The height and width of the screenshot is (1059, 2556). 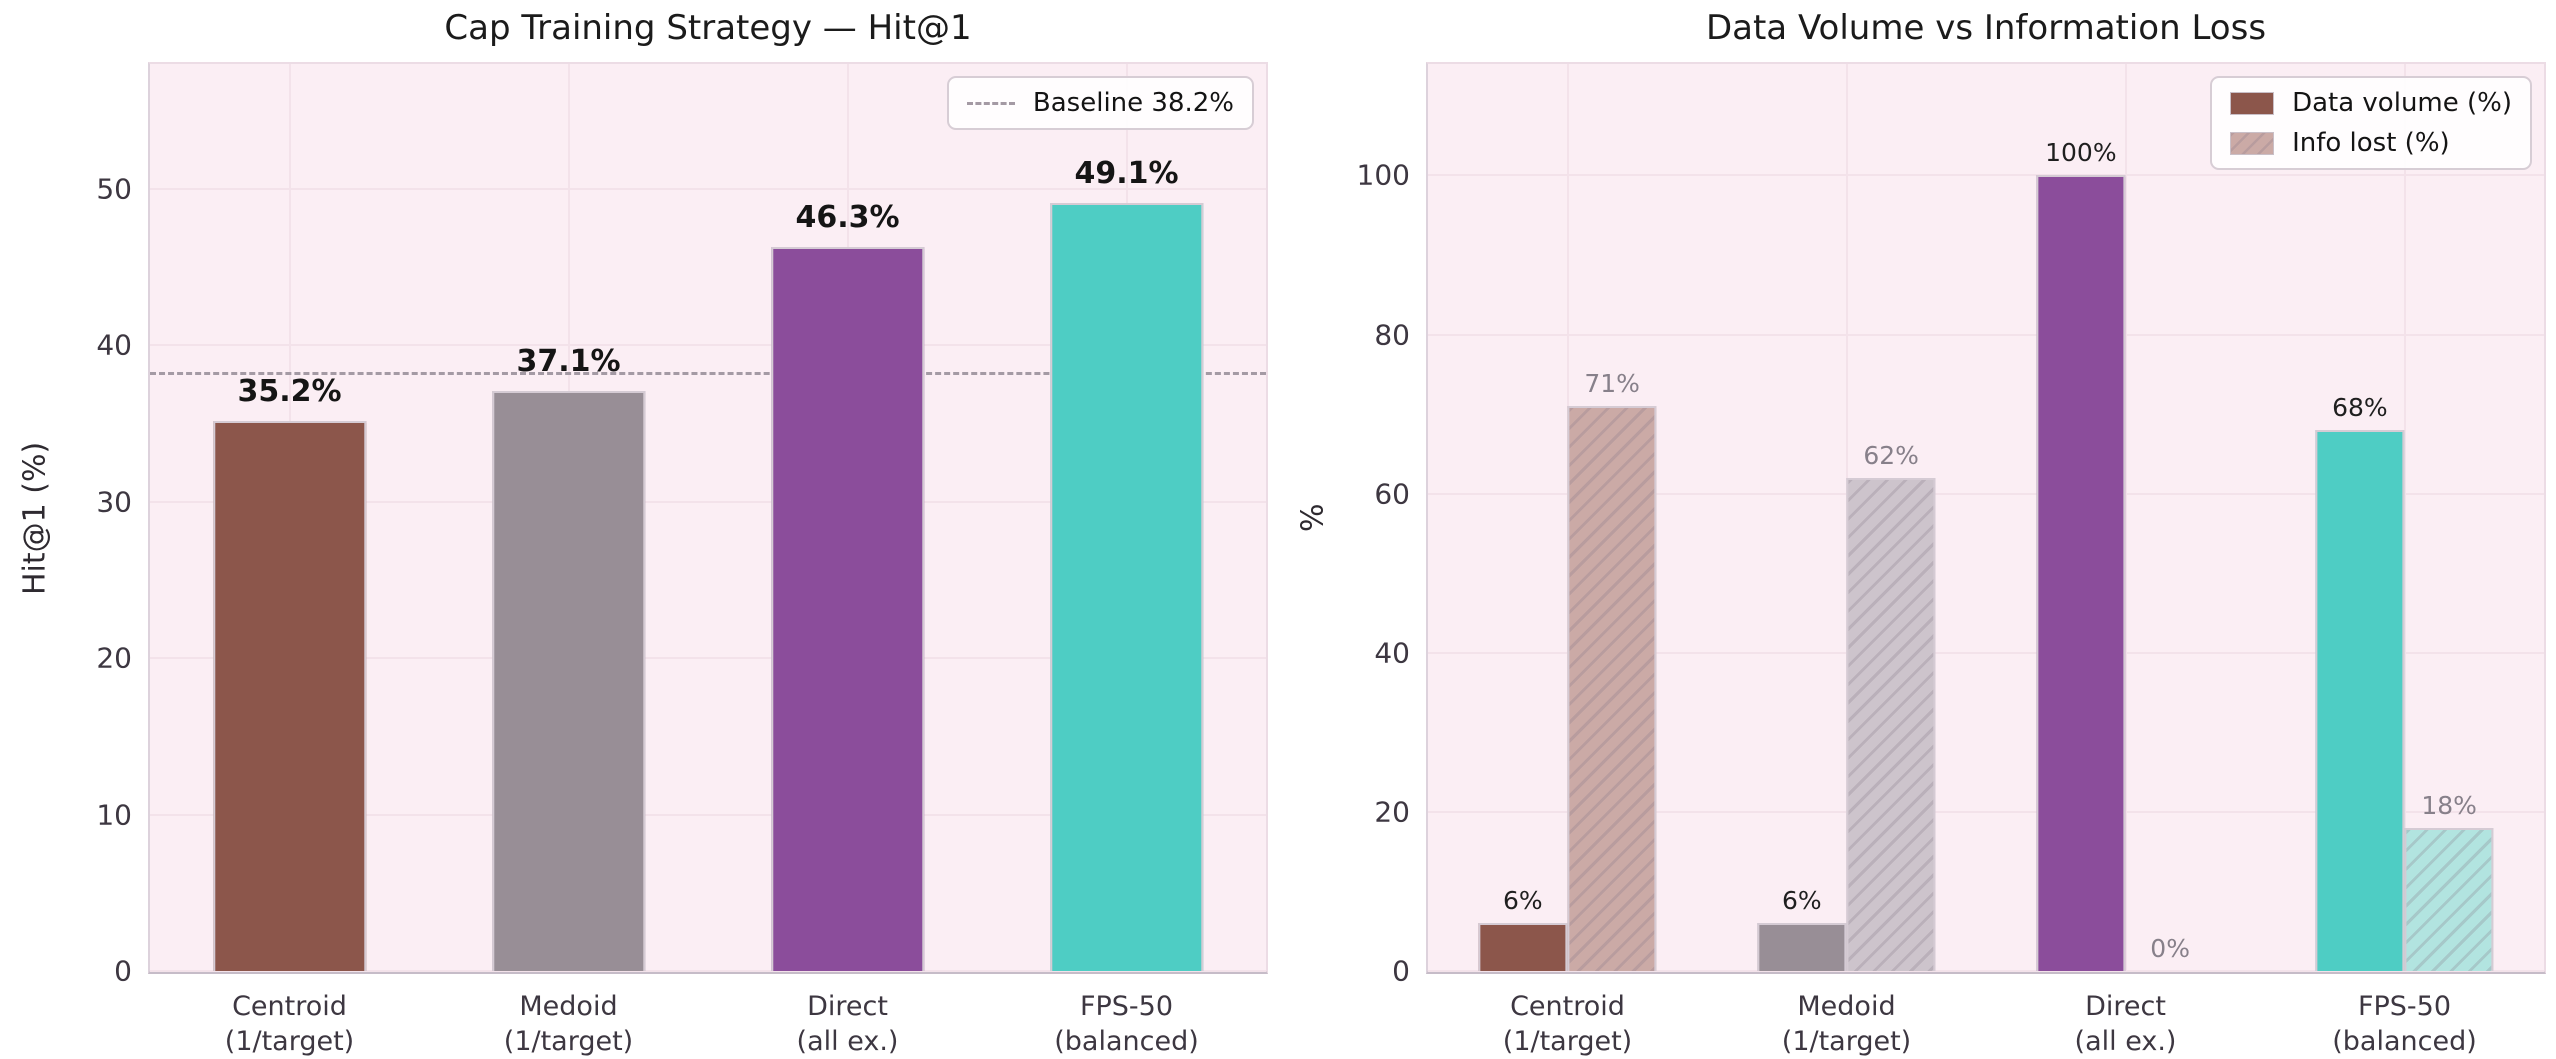 I want to click on bar-centroid-data-volume, so click(x=1523, y=947).